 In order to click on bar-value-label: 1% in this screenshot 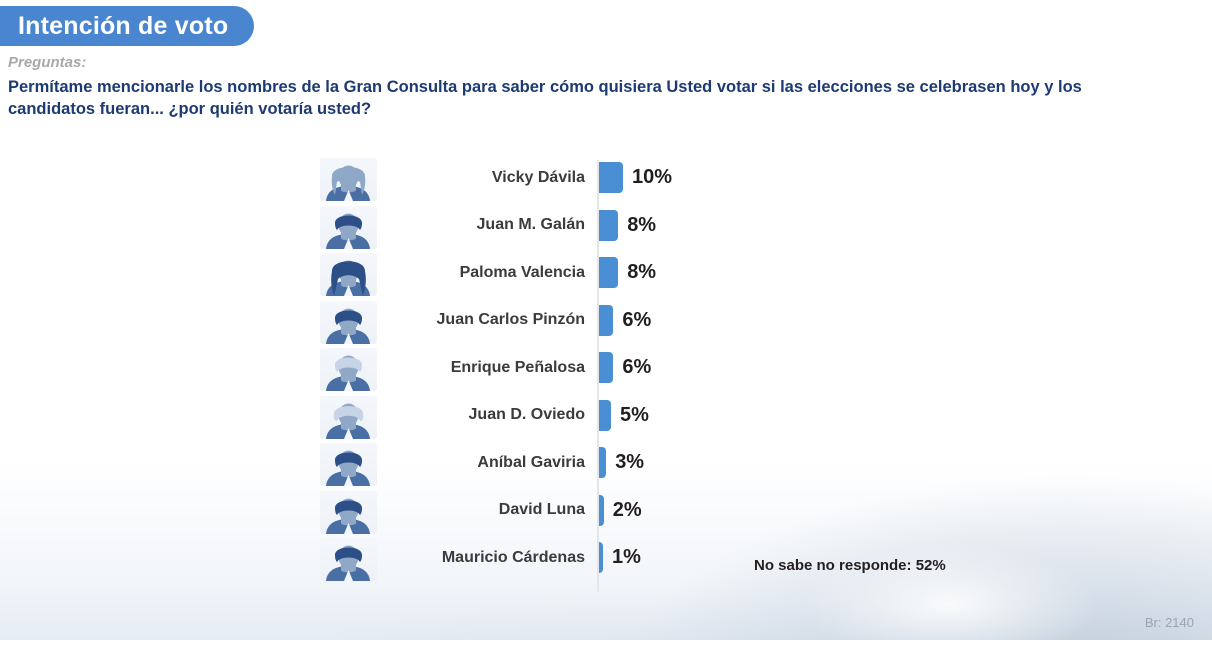, I will do `click(626, 557)`.